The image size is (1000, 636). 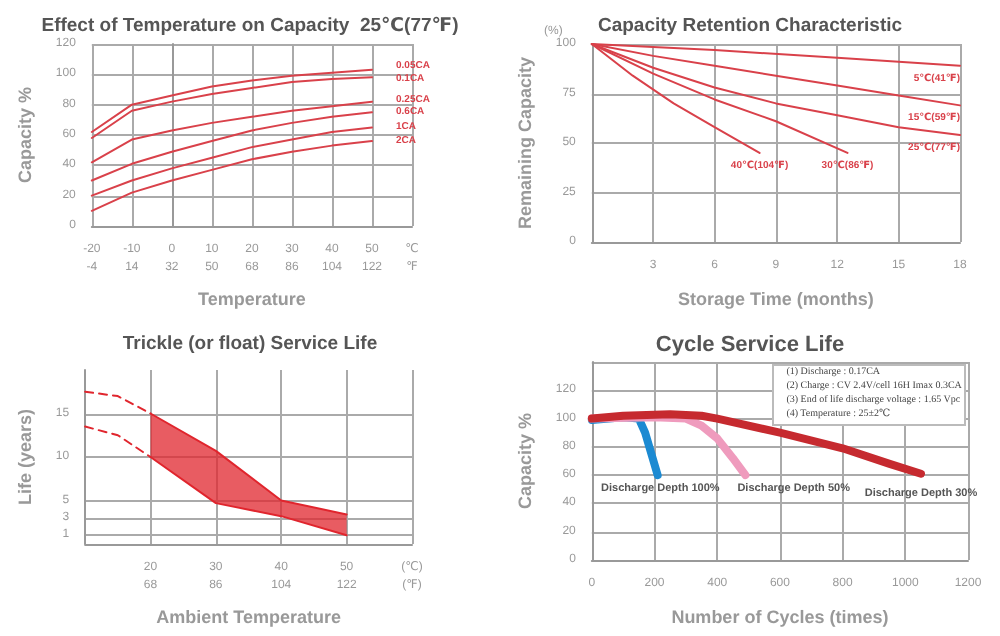 I want to click on x-axis-title: Storage Time (months), so click(x=776, y=299).